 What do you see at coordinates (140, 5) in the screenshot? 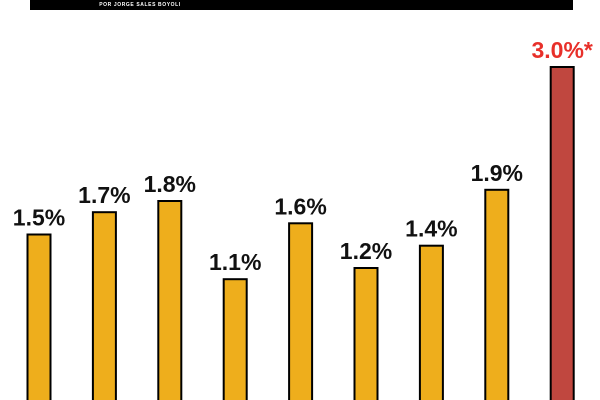
I see `byline: POR JORGE SALES BOYOLI` at bounding box center [140, 5].